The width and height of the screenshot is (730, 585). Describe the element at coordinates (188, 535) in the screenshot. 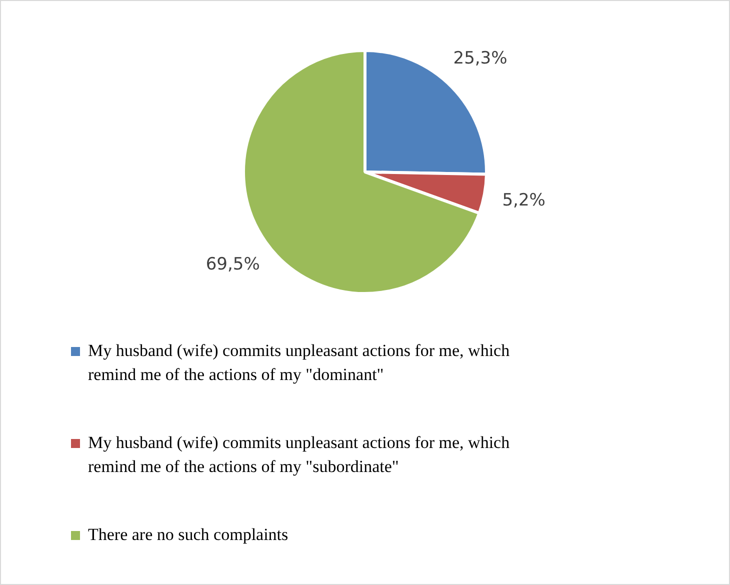

I see `legend-label: There are no such complaints` at that location.